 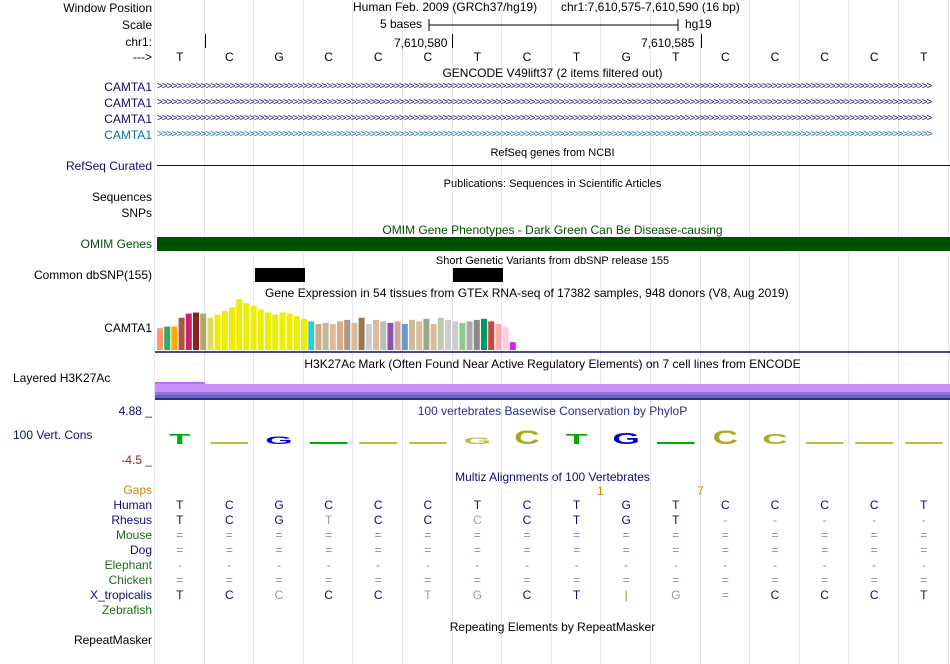 What do you see at coordinates (92, 275) in the screenshot?
I see `dbsnp-label: Common dbSNP(155)` at bounding box center [92, 275].